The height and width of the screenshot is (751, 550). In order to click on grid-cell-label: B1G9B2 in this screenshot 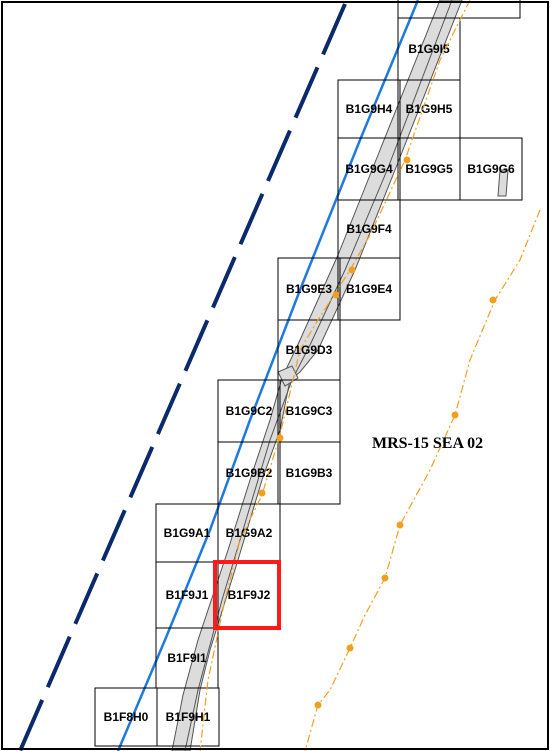, I will do `click(249, 473)`.